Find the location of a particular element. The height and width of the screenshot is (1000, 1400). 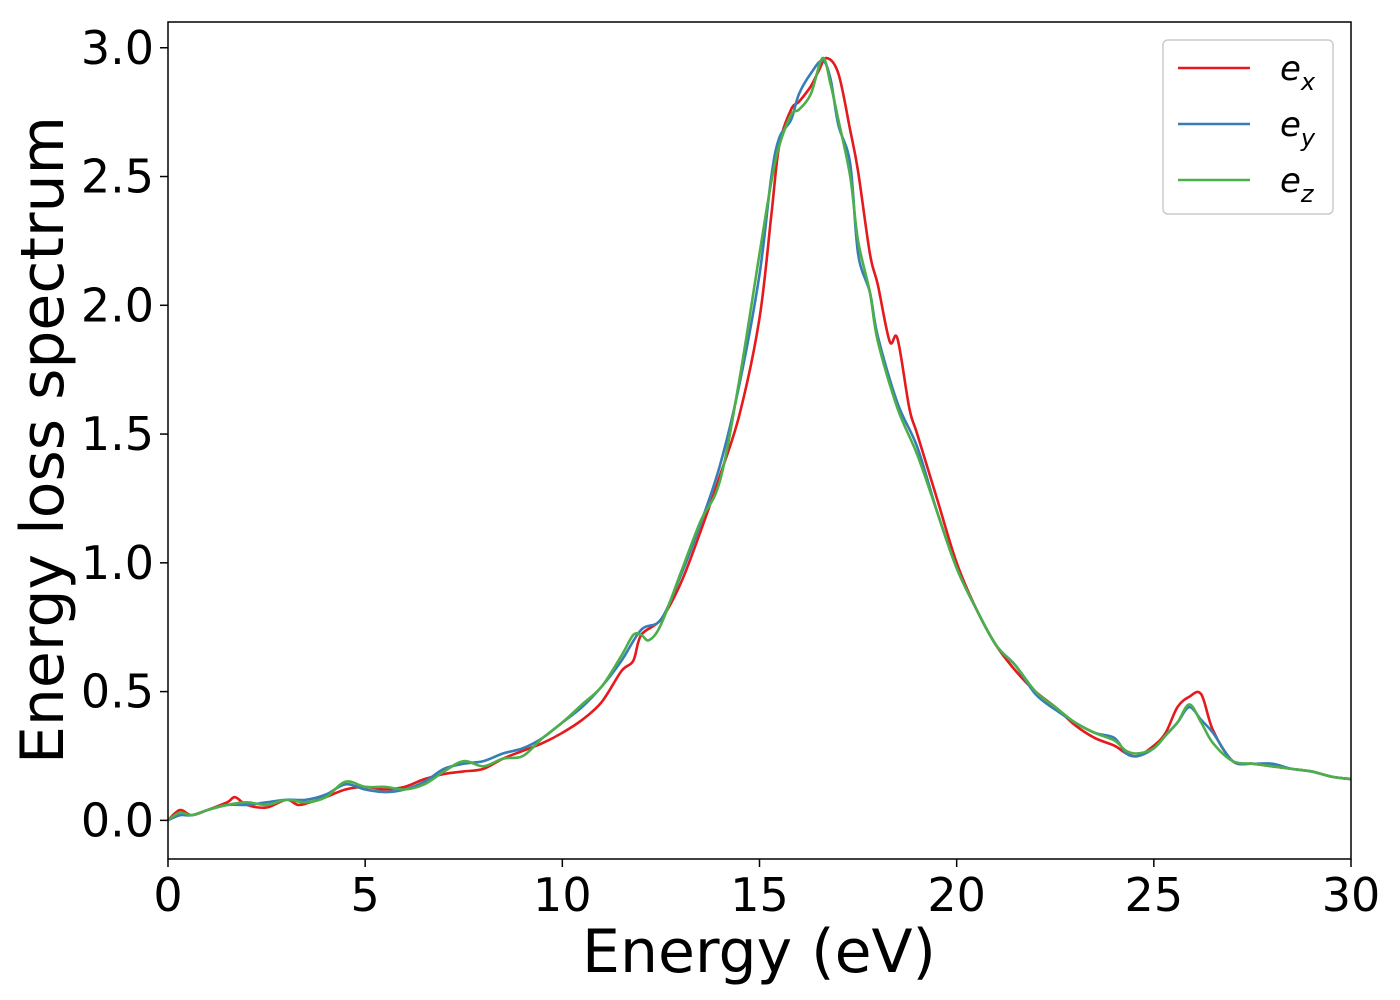

y-tick-label: 3.0 is located at coordinates (117, 48).